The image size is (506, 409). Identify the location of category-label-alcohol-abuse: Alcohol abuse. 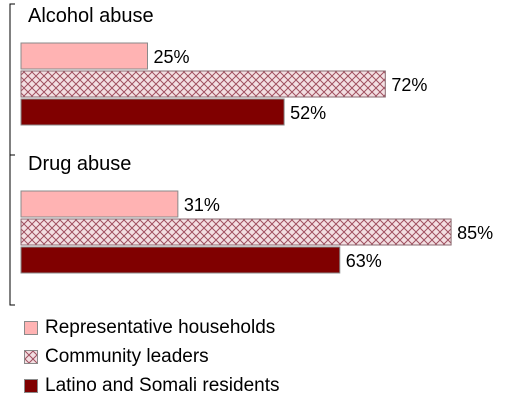
(91, 16).